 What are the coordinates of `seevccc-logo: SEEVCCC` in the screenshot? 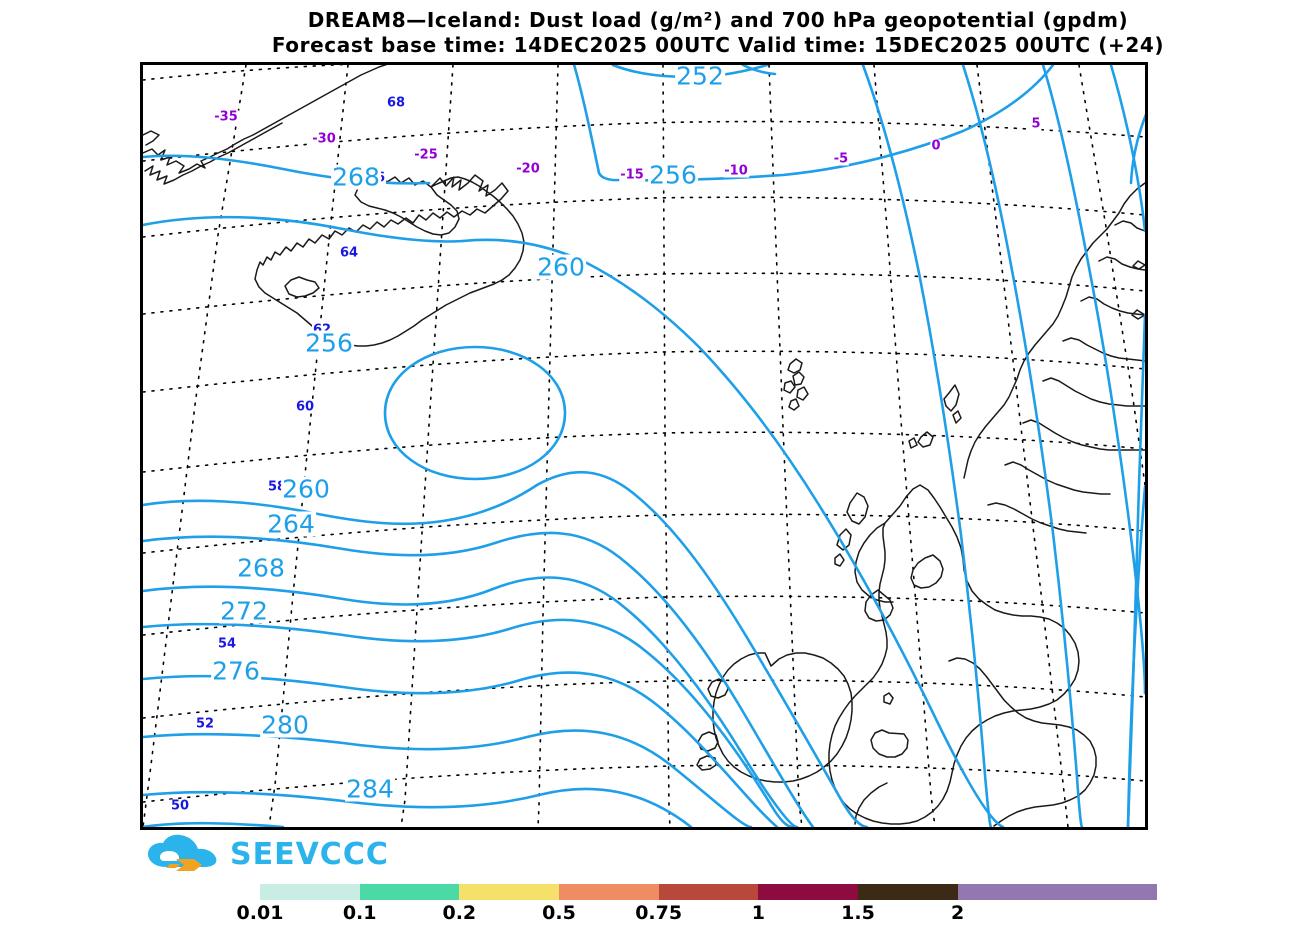 It's located at (267, 855).